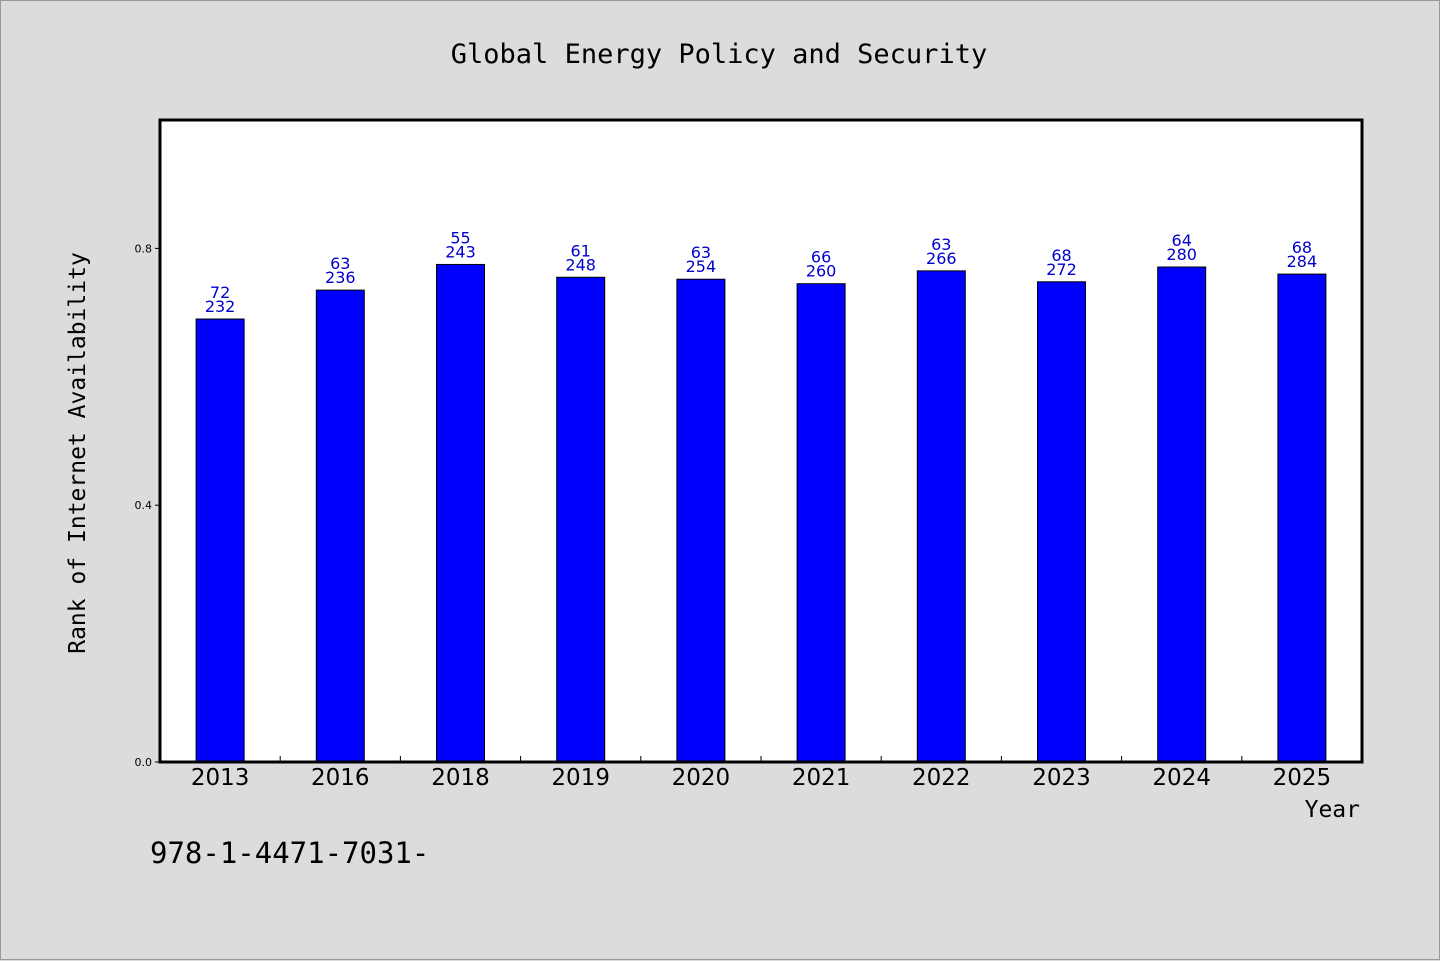  I want to click on bar-2016, so click(340, 526).